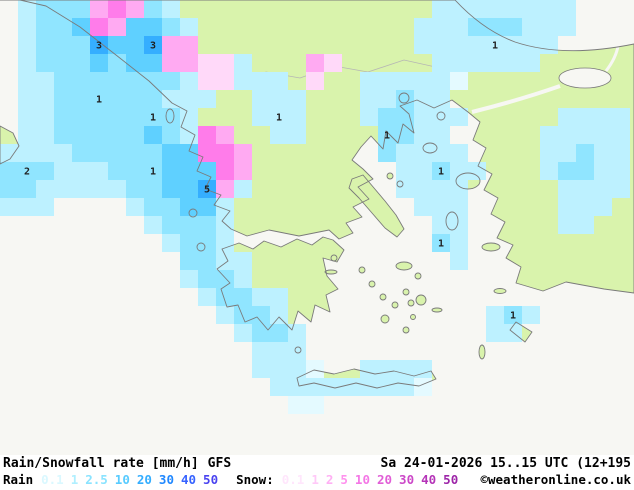 The width and height of the screenshot is (634, 490). I want to click on precip-value-label: 3, so click(99, 46).